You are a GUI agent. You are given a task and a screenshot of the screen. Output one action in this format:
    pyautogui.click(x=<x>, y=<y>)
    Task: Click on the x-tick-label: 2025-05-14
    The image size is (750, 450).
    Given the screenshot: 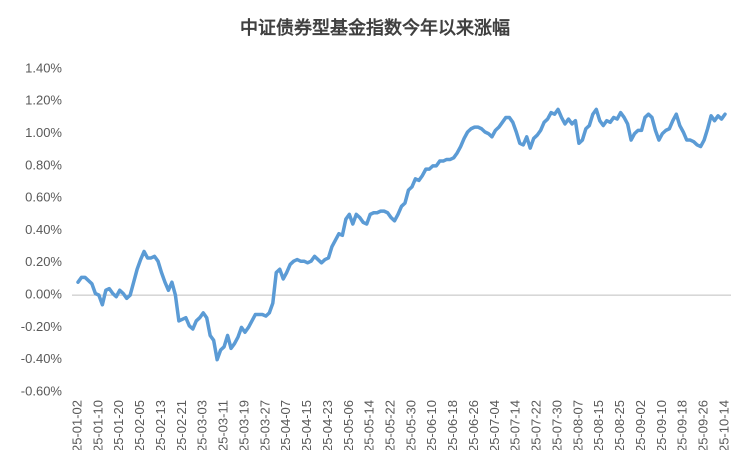 What is the action you would take?
    pyautogui.click(x=369, y=425)
    